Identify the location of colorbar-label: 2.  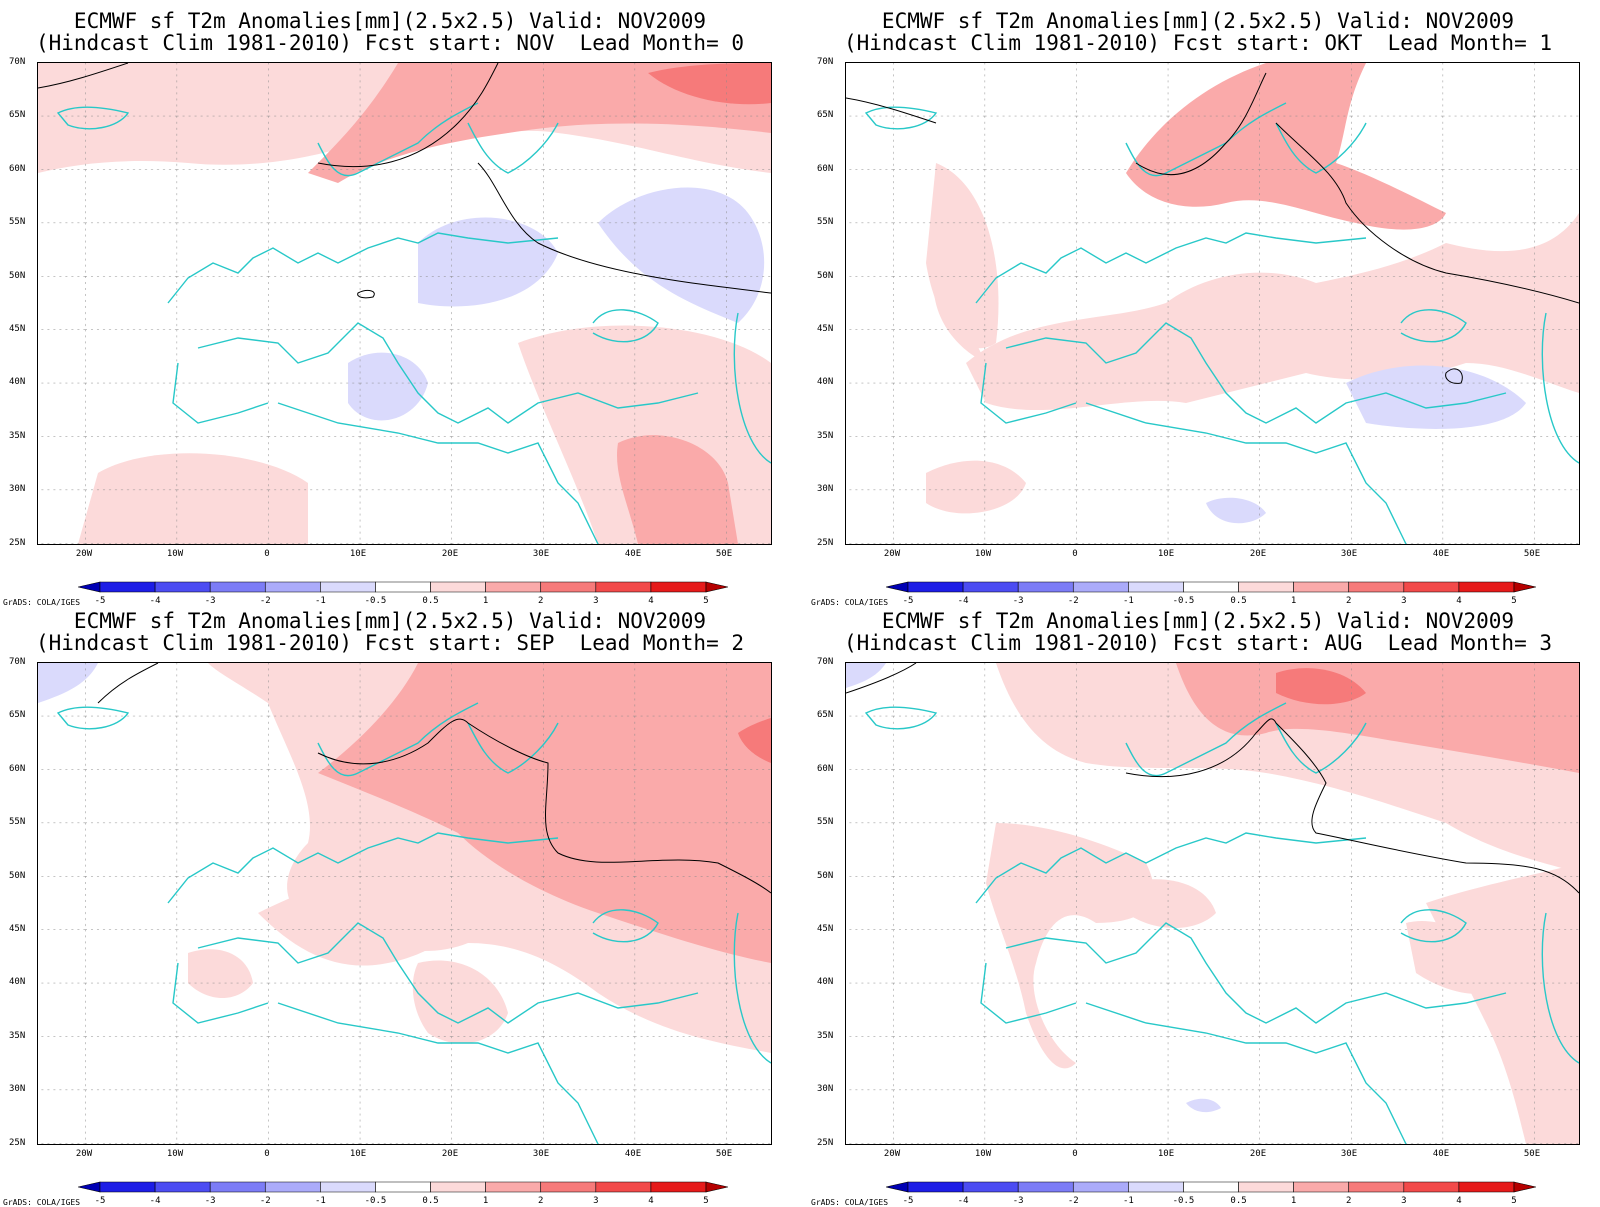
(1348, 1201).